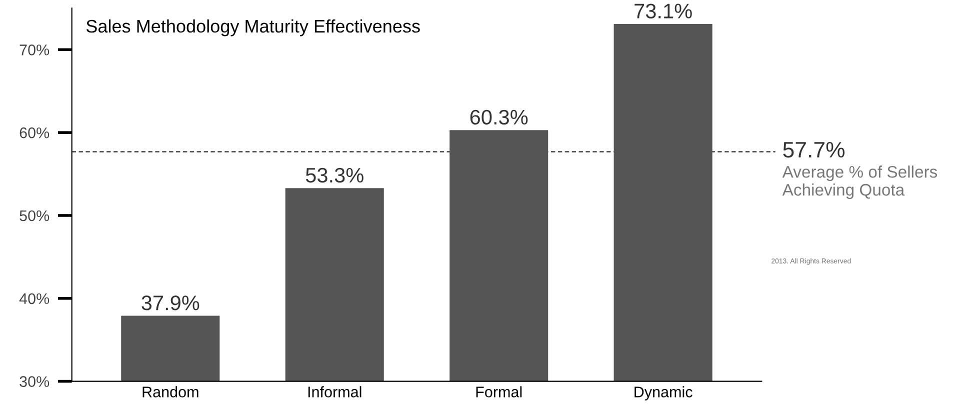 This screenshot has width=958, height=410. I want to click on data-label: 53.3%, so click(335, 175).